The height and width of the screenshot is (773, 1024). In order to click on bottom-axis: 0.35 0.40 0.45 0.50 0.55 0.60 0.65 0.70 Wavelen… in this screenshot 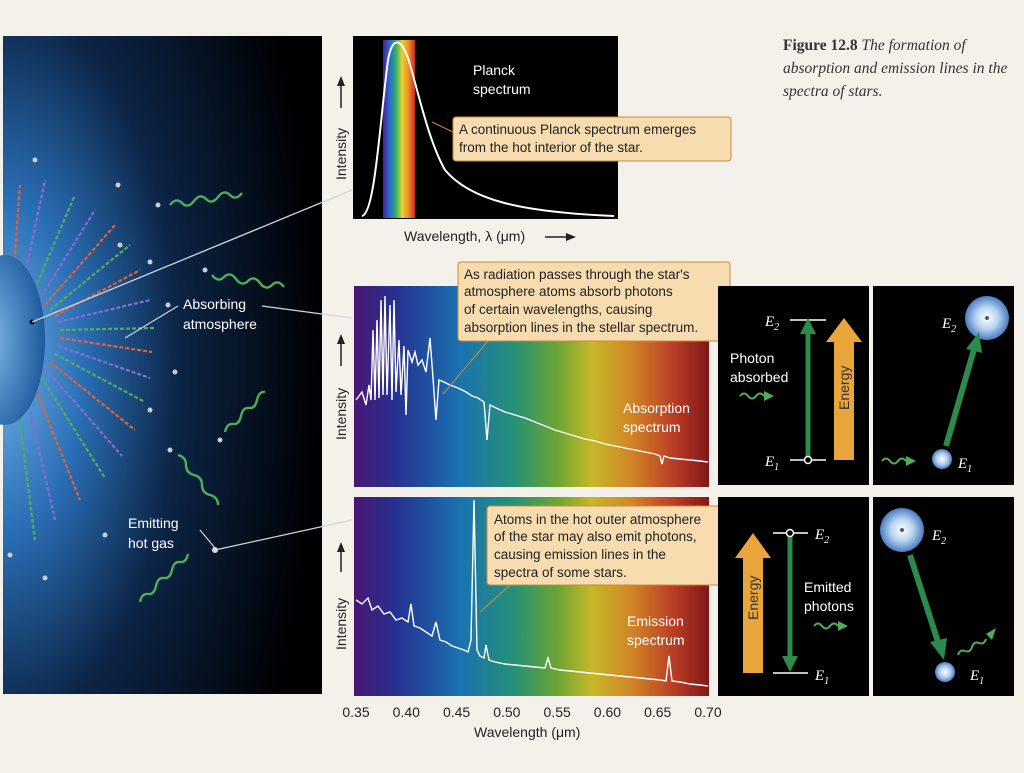, I will do `click(531, 722)`.